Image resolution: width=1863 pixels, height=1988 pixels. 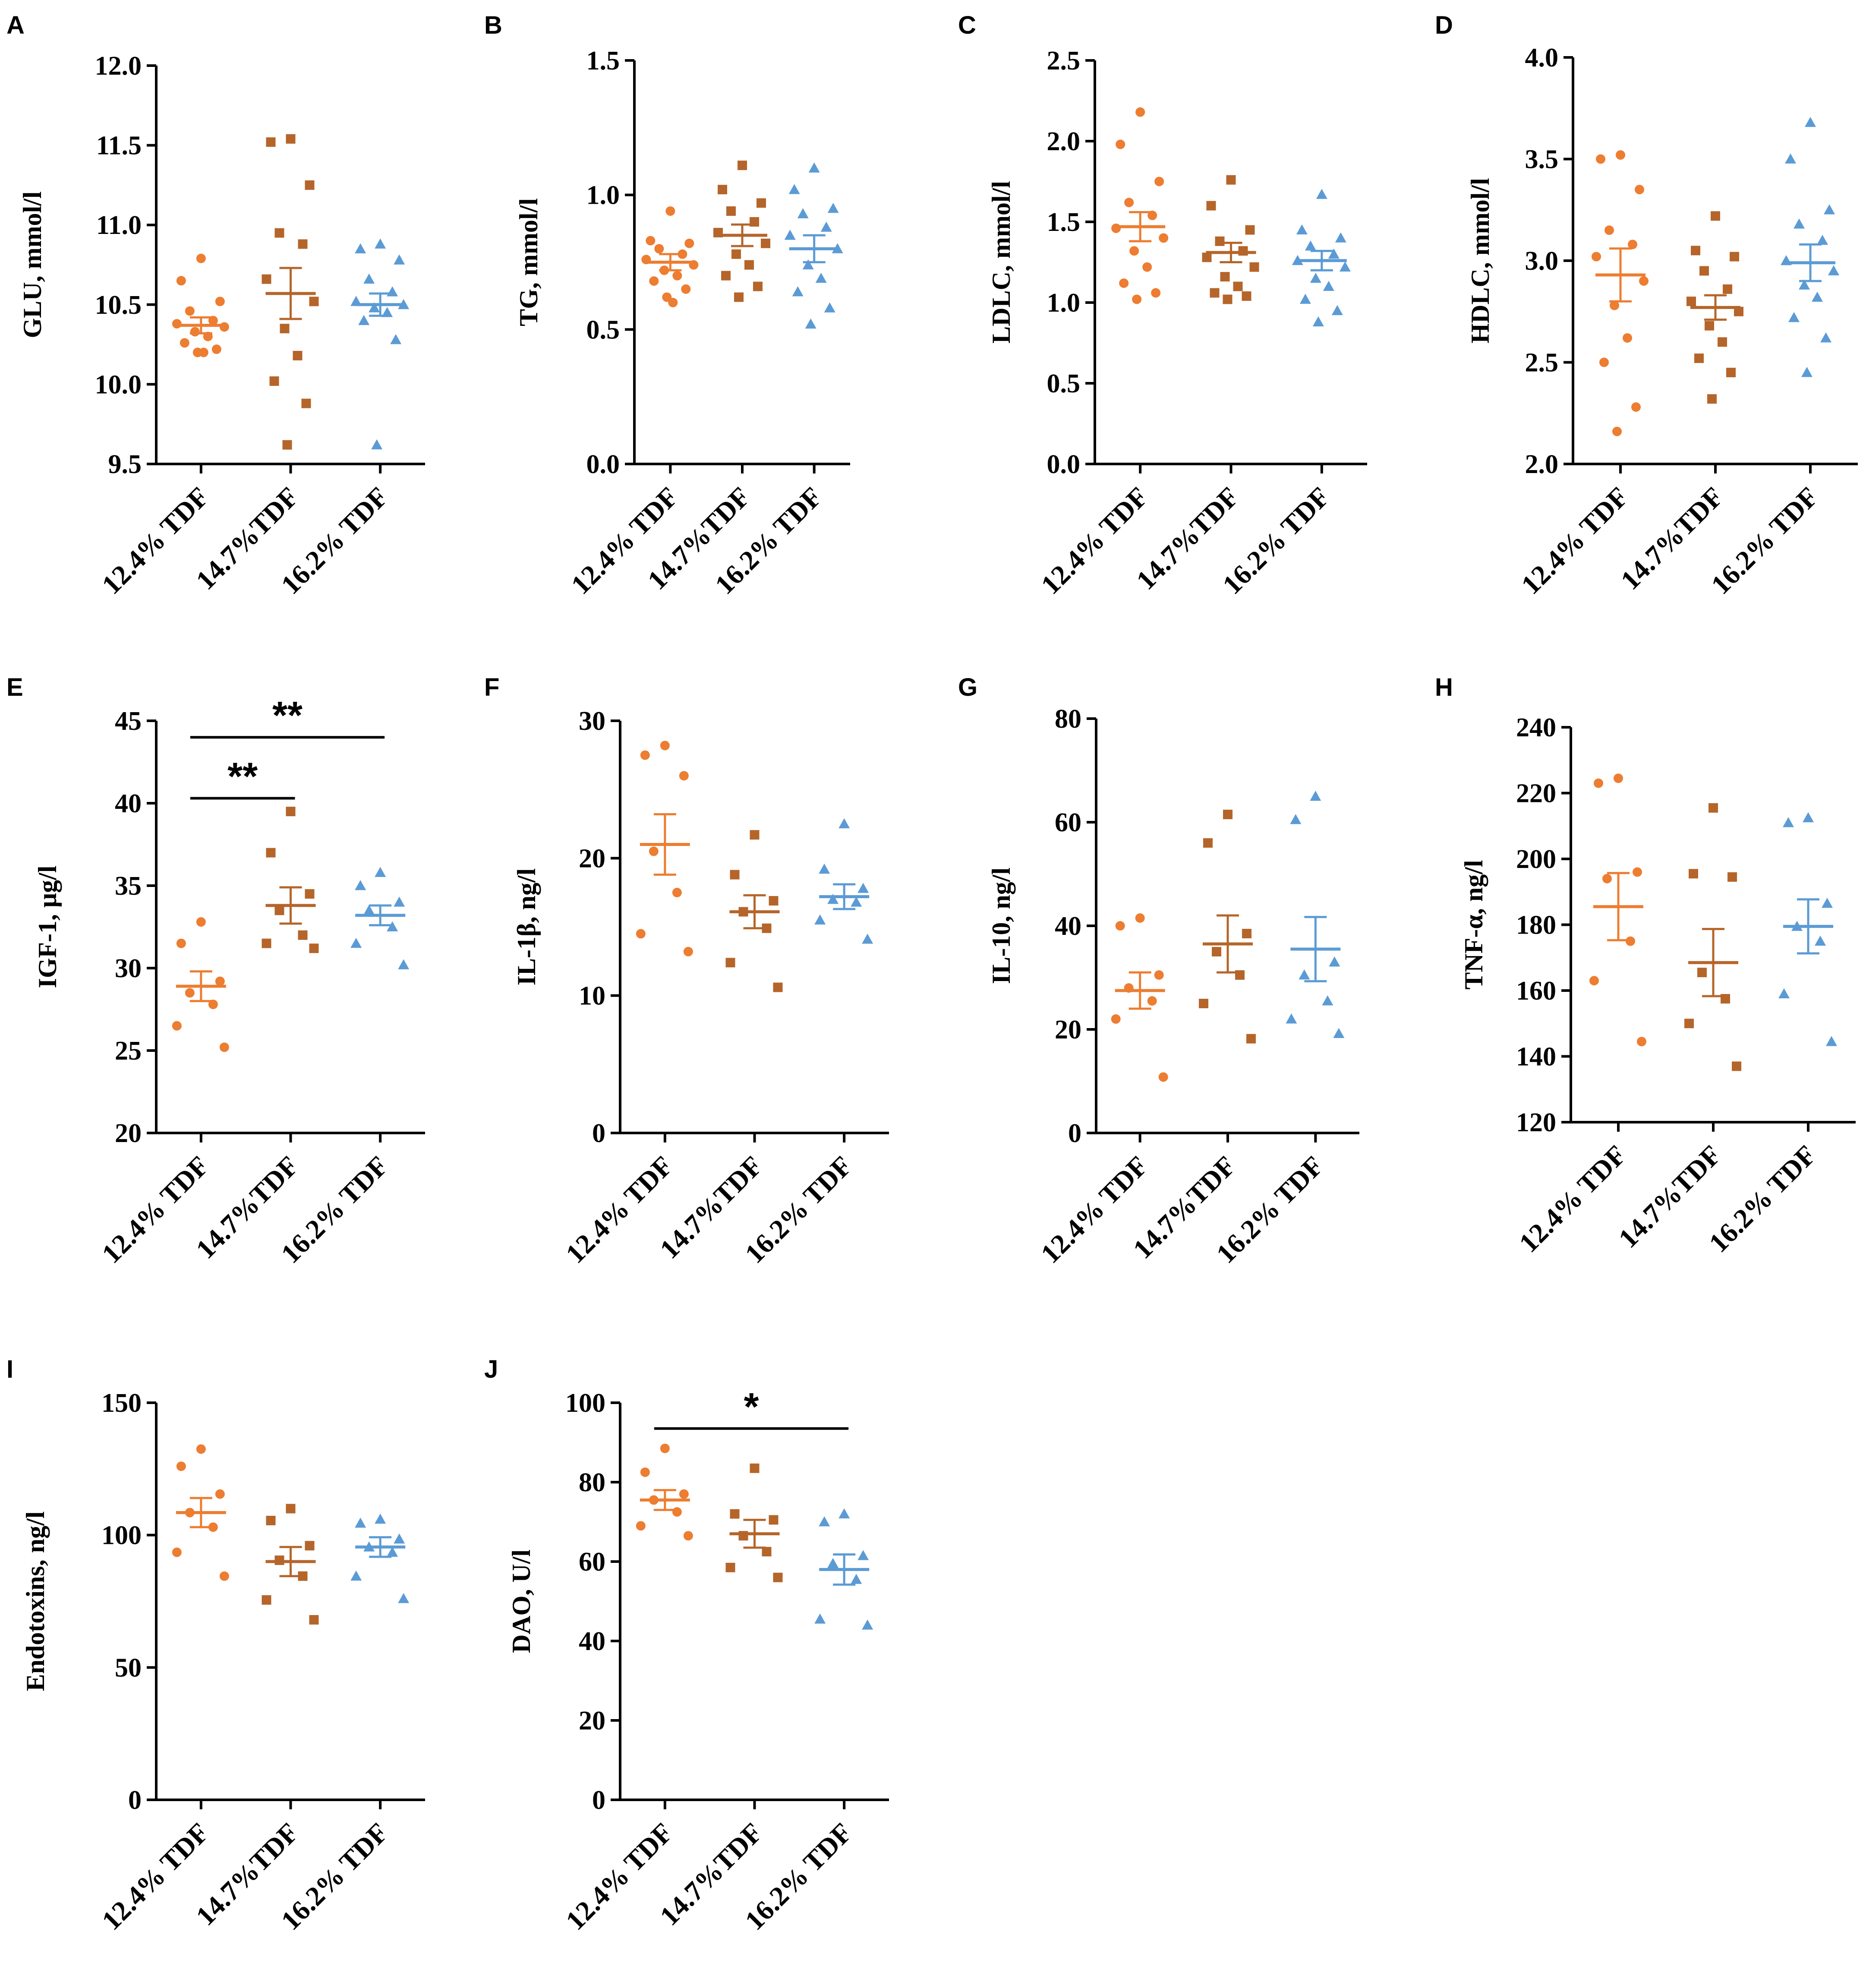 What do you see at coordinates (1064, 61) in the screenshot?
I see `y-tick-label: 2.5` at bounding box center [1064, 61].